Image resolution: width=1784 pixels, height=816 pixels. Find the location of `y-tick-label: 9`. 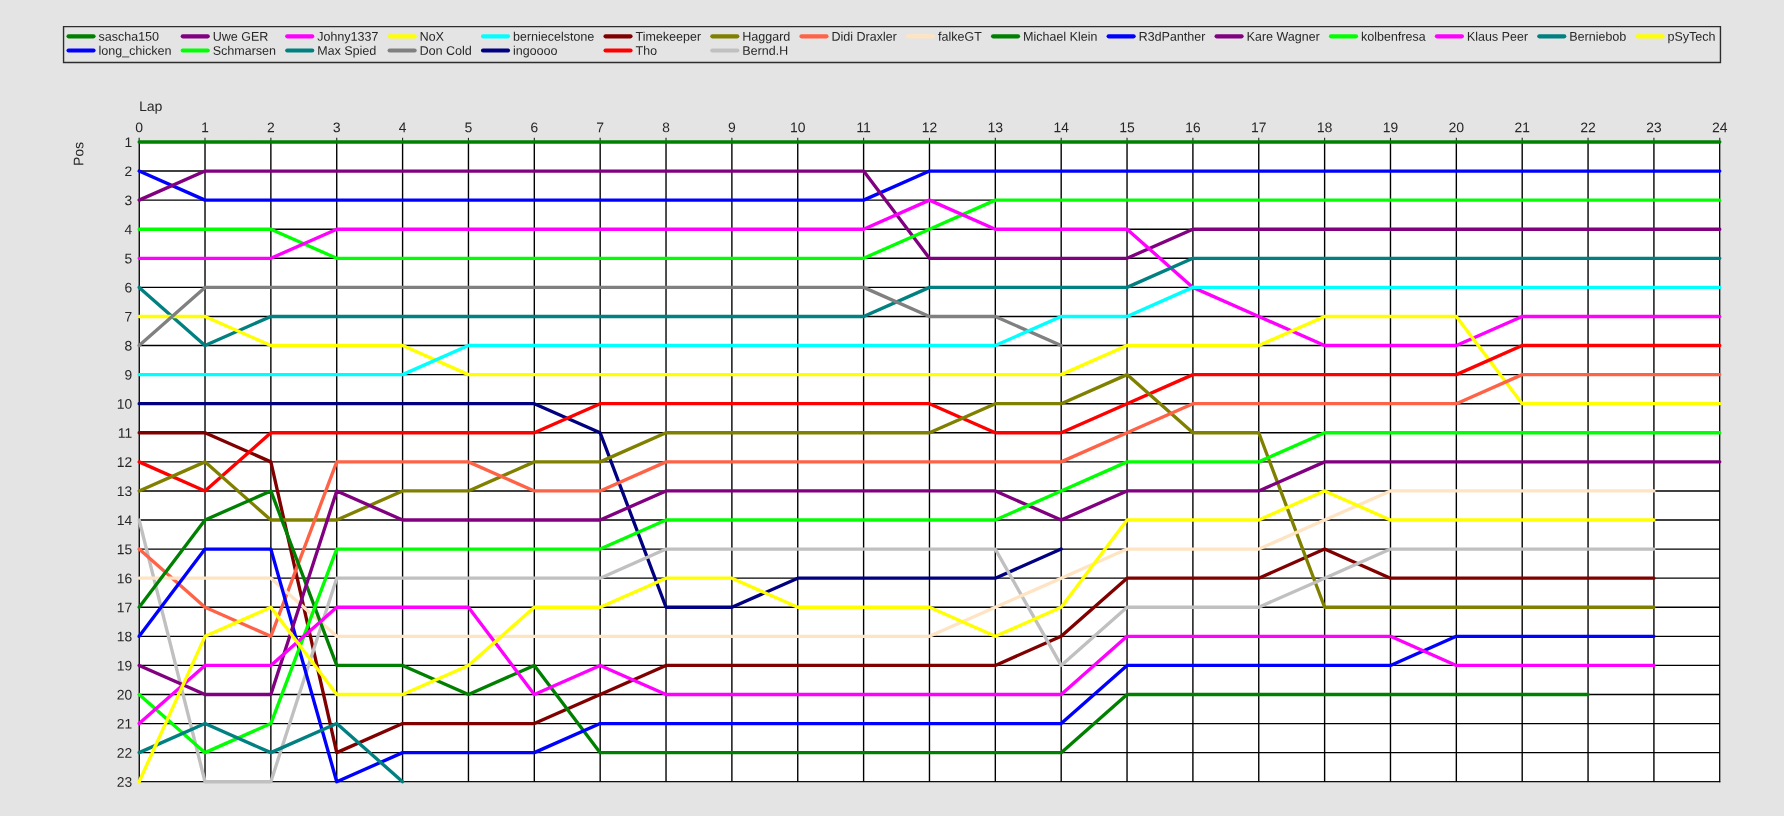

y-tick-label: 9 is located at coordinates (128, 374).